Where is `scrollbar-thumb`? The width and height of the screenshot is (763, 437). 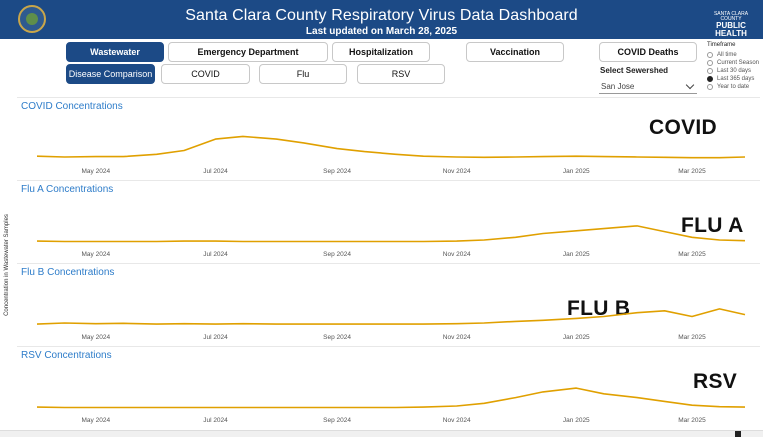
scrollbar-thumb is located at coordinates (738, 434).